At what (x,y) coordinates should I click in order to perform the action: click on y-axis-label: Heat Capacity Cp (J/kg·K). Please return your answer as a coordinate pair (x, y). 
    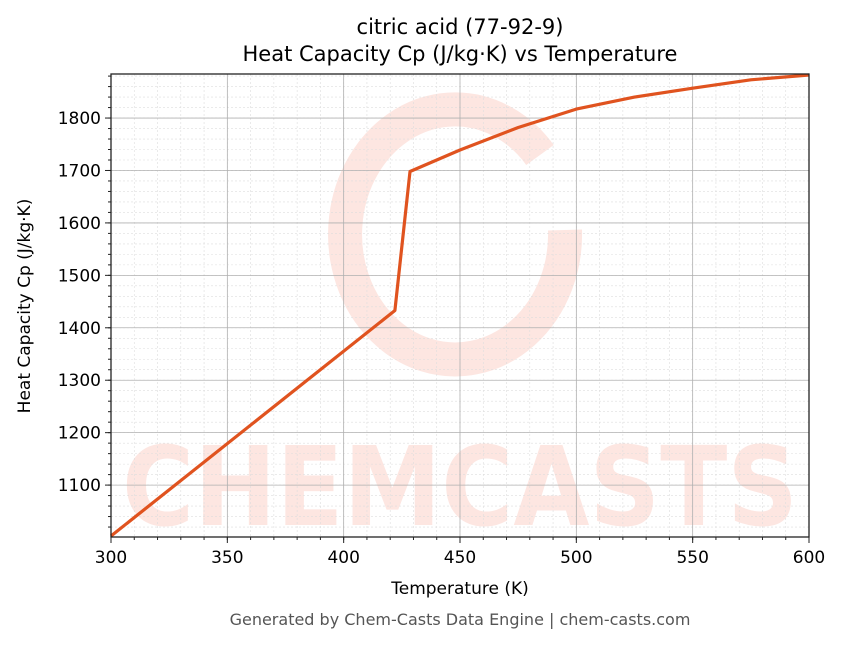
    Looking at the image, I should click on (25, 306).